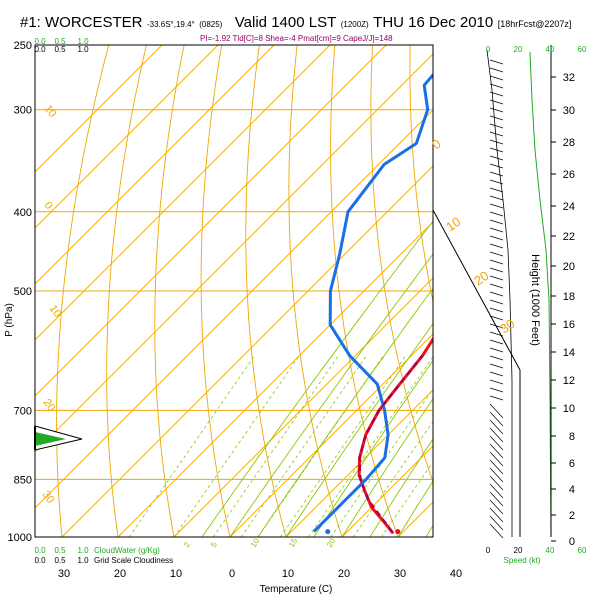  I want to click on station-coords: -33.6S°,19.4°, so click(170, 24).